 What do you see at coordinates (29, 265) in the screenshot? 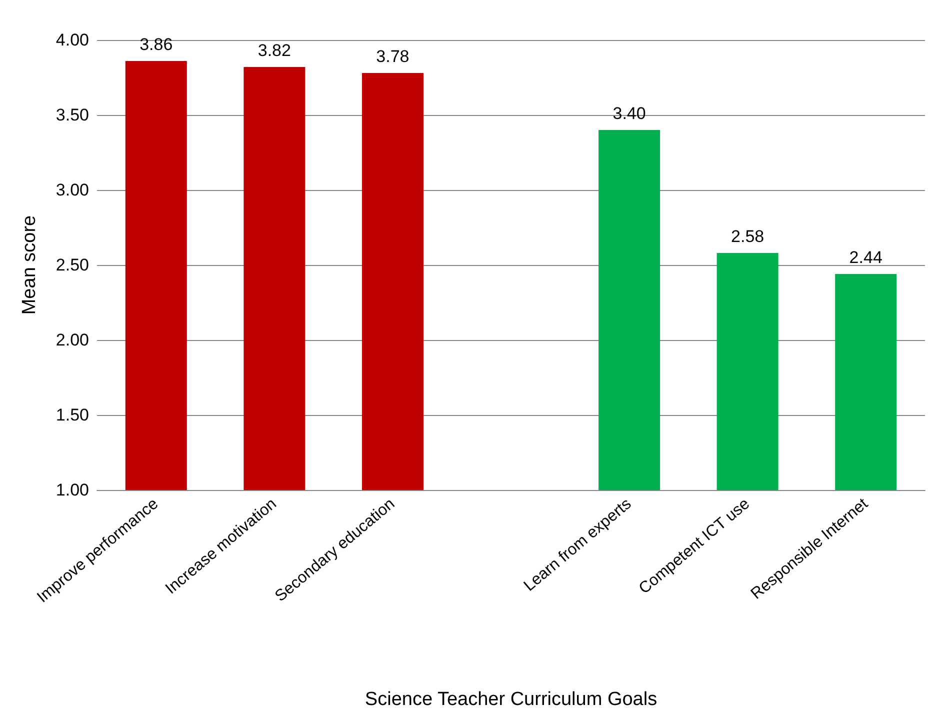
I see `y-axis-title: Mean score` at bounding box center [29, 265].